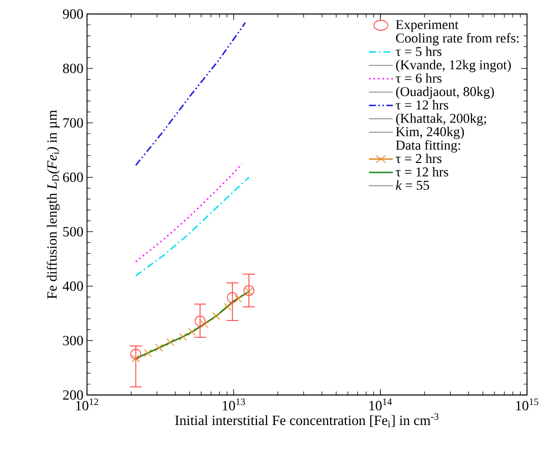 Image resolution: width=551 pixels, height=453 pixels. What do you see at coordinates (53, 204) in the screenshot?
I see `y-axis-title: Fe diffusion length L$_{D}$(Fe$_{i}$) in µm` at bounding box center [53, 204].